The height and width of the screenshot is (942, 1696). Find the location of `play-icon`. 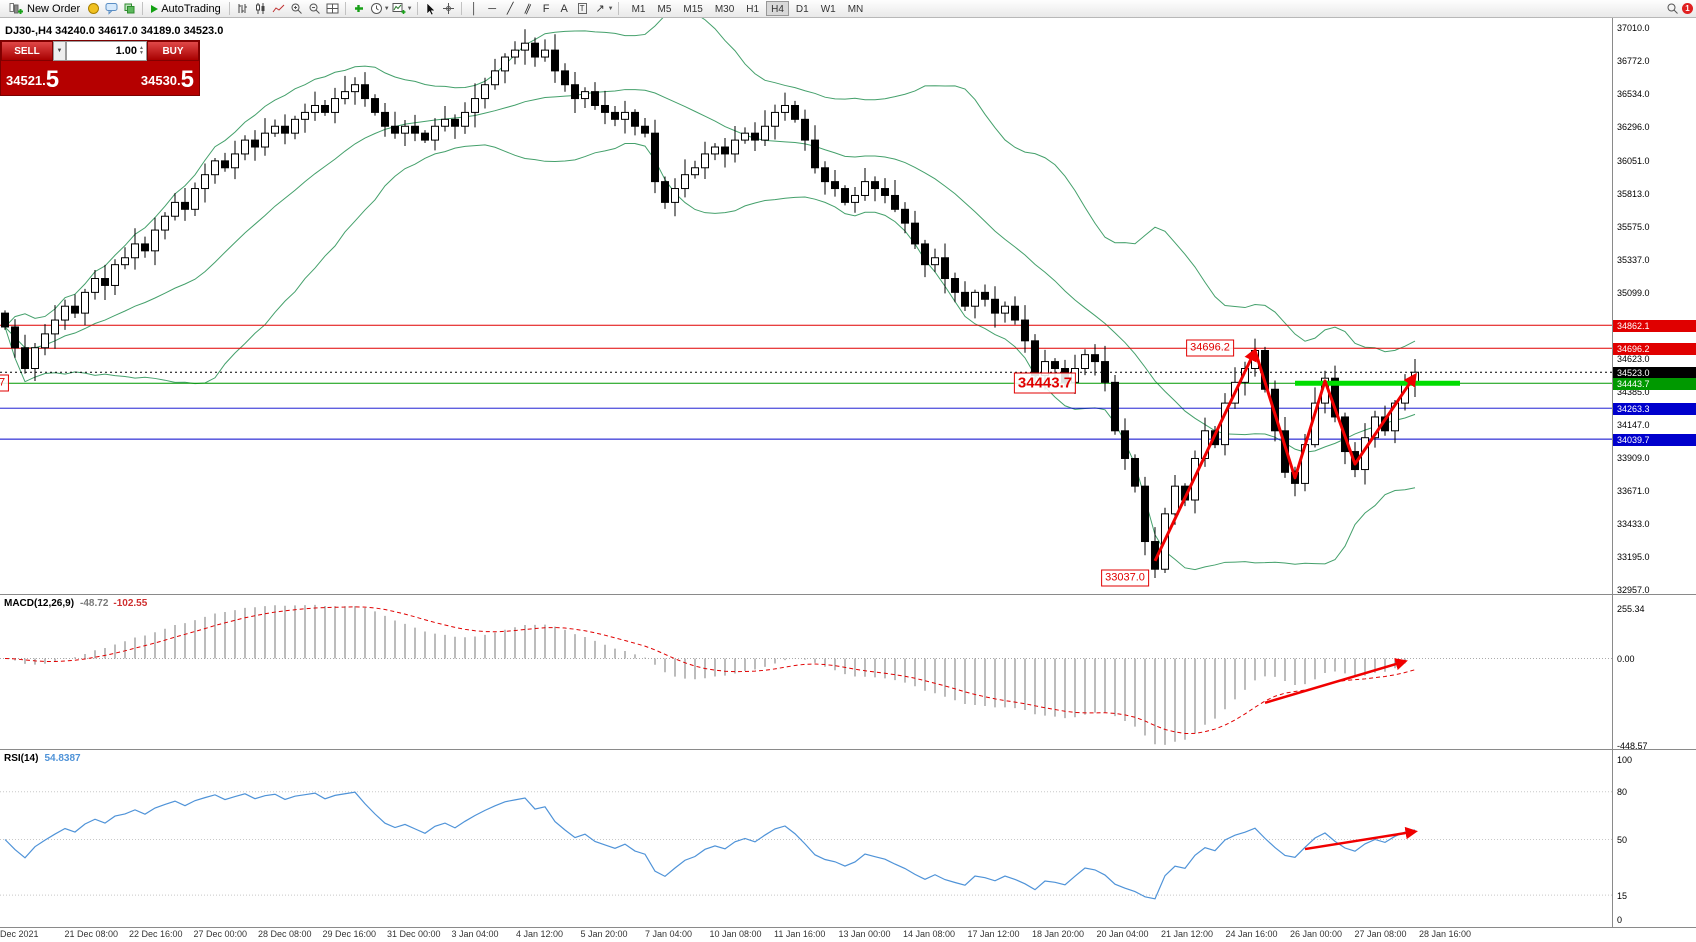

play-icon is located at coordinates (155, 8).